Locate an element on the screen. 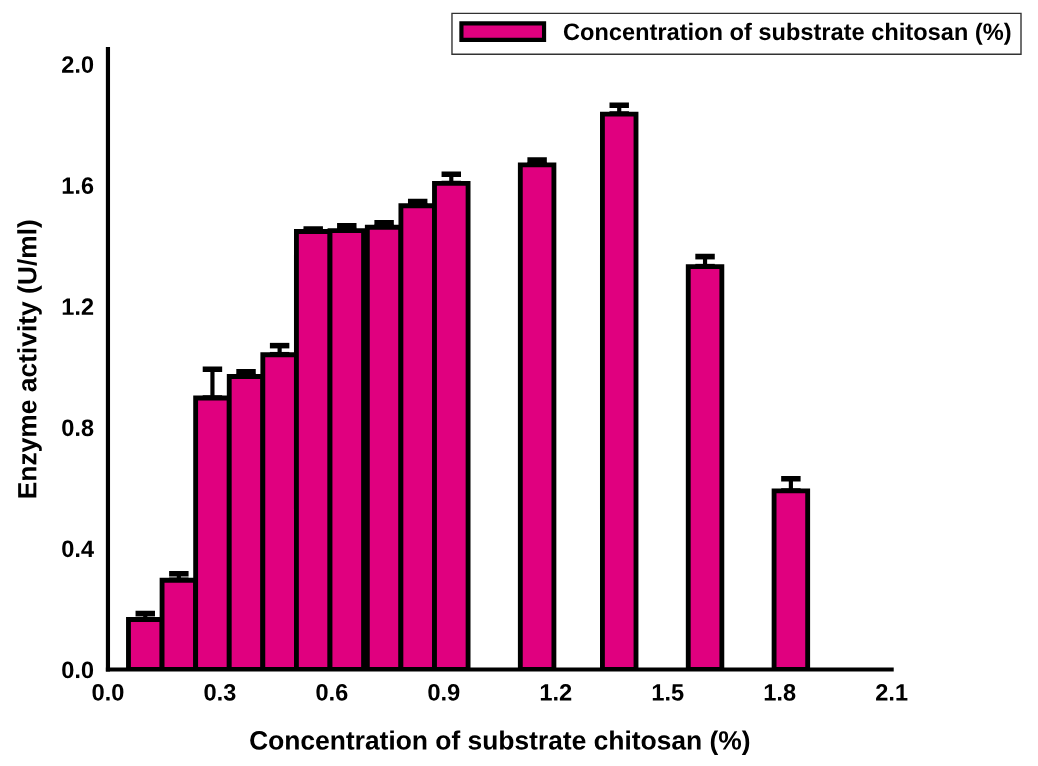 The image size is (1038, 766). x-axis-title: Concentration of substrate chitosan (%) is located at coordinates (500, 742).